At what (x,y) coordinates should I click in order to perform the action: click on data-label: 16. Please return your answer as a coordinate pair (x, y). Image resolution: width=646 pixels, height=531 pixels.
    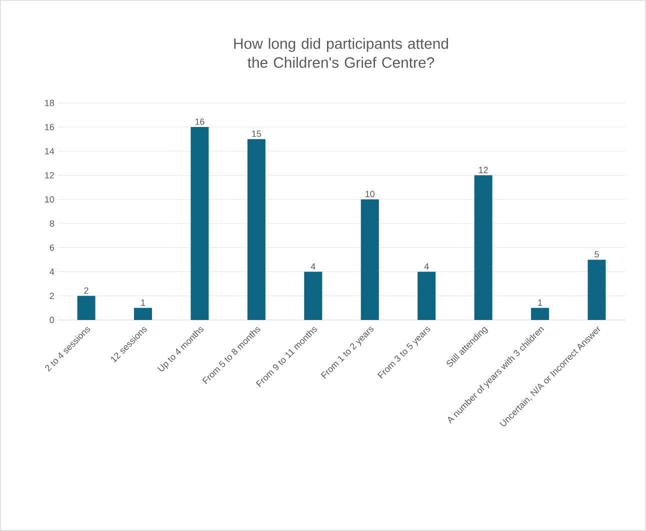
    Looking at the image, I should click on (199, 121).